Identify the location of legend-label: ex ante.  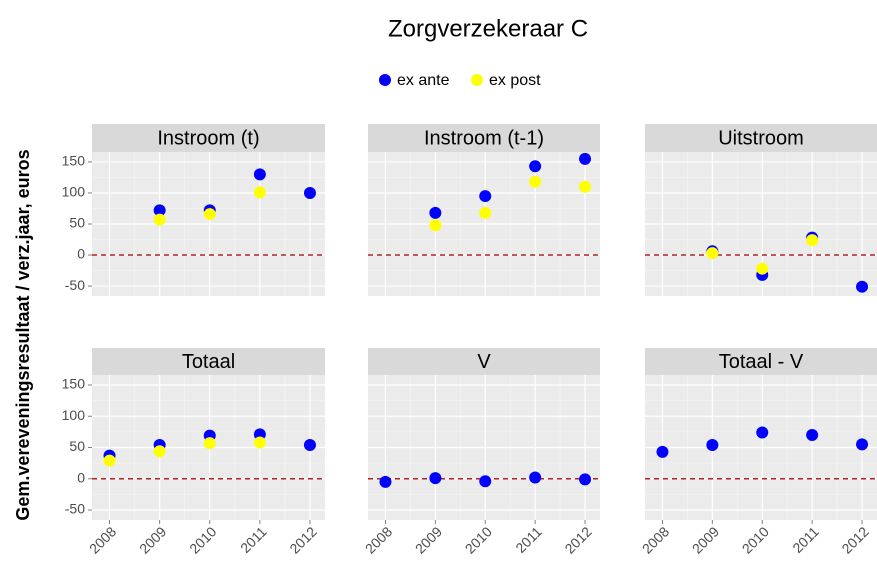
(423, 80).